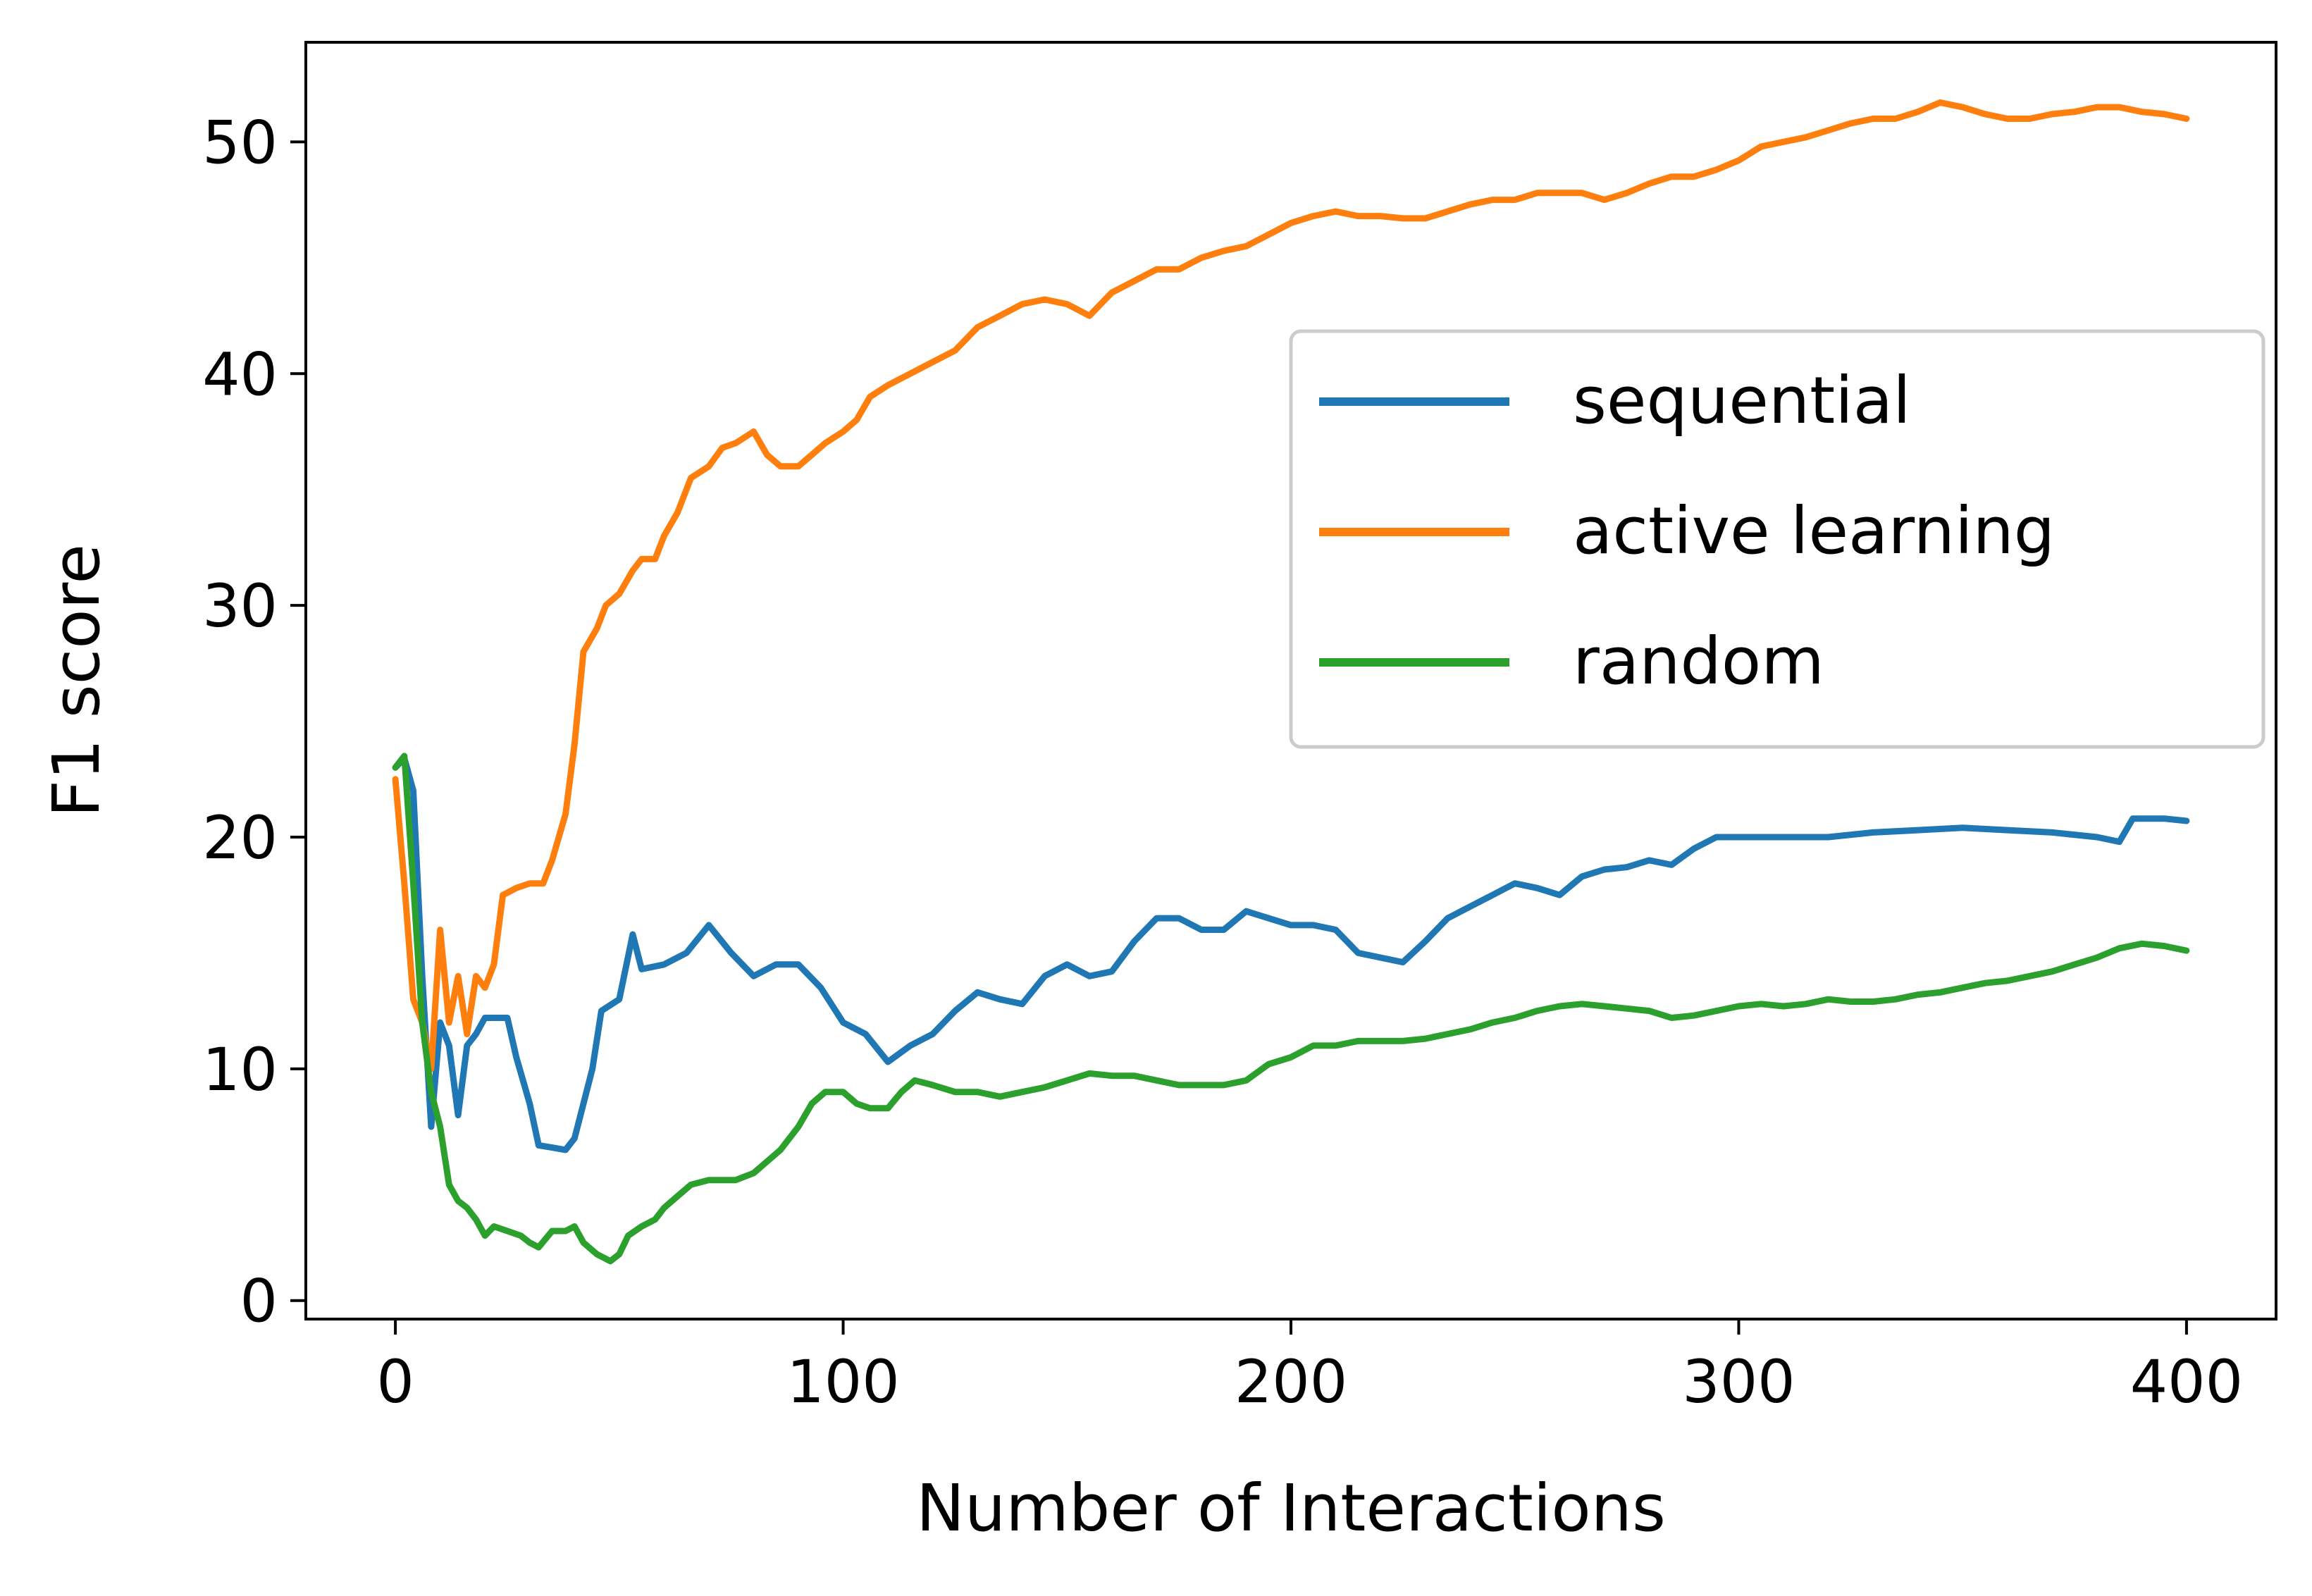 This screenshot has width=2312, height=1596. I want to click on y-tick-label: 20, so click(240, 838).